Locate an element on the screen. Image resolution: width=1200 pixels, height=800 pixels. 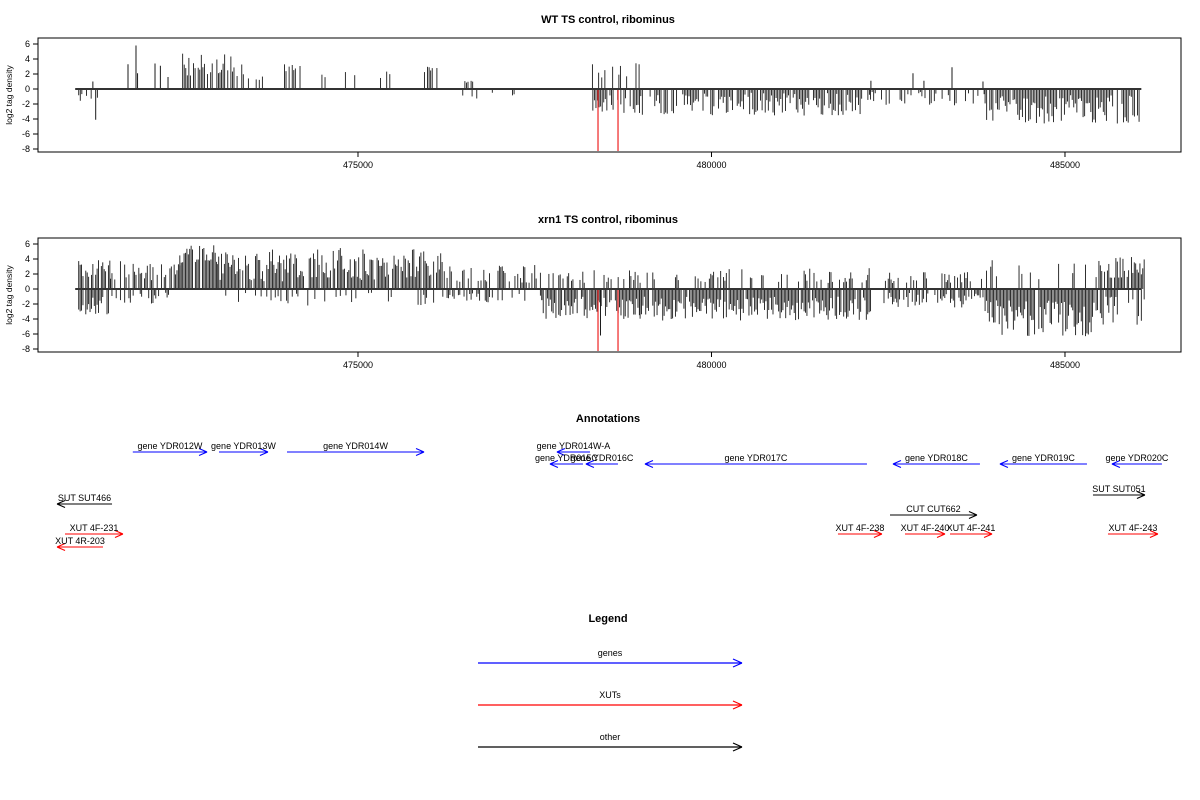
feature-xut-4f-241: XUT 4F-241 is located at coordinates (971, 531).